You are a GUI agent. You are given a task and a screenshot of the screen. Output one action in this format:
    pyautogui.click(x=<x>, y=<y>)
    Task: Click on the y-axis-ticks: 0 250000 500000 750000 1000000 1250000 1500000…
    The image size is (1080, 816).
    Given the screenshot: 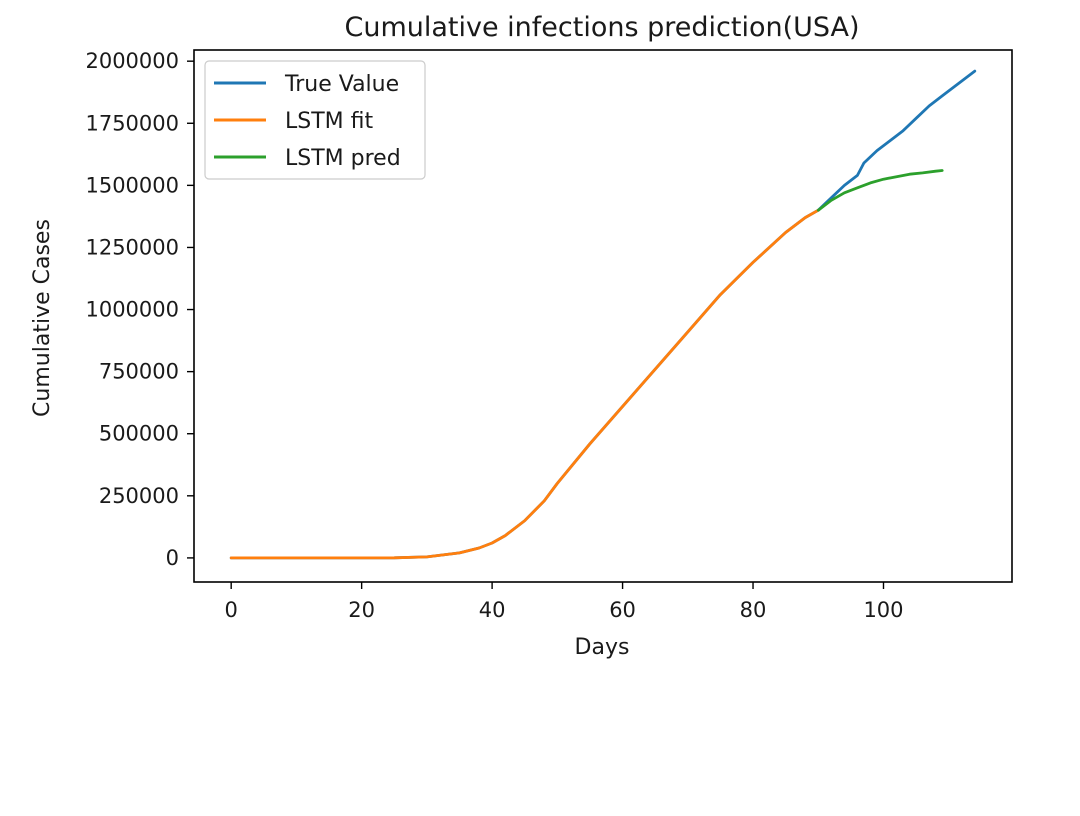 What is the action you would take?
    pyautogui.click(x=139, y=309)
    